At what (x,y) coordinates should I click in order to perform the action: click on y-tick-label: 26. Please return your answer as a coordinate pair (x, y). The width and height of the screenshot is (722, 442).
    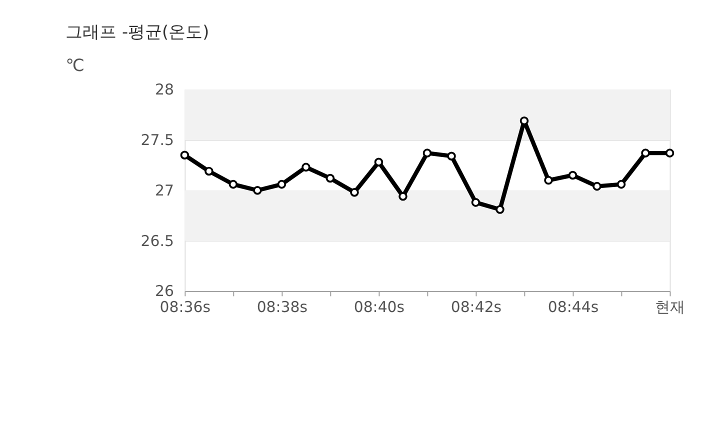
    Looking at the image, I should click on (164, 291).